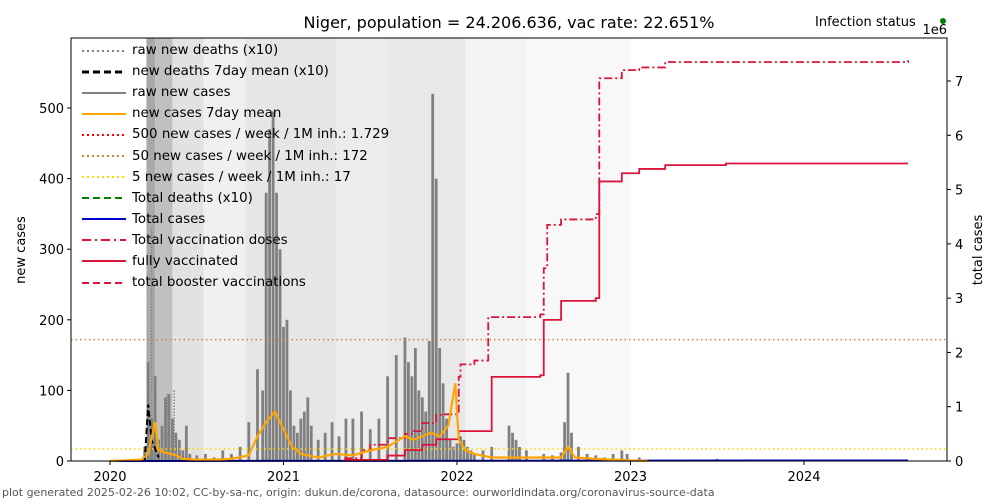 The image size is (1000, 500). What do you see at coordinates (978, 250) in the screenshot?
I see `y2-axis-label: total cases` at bounding box center [978, 250].